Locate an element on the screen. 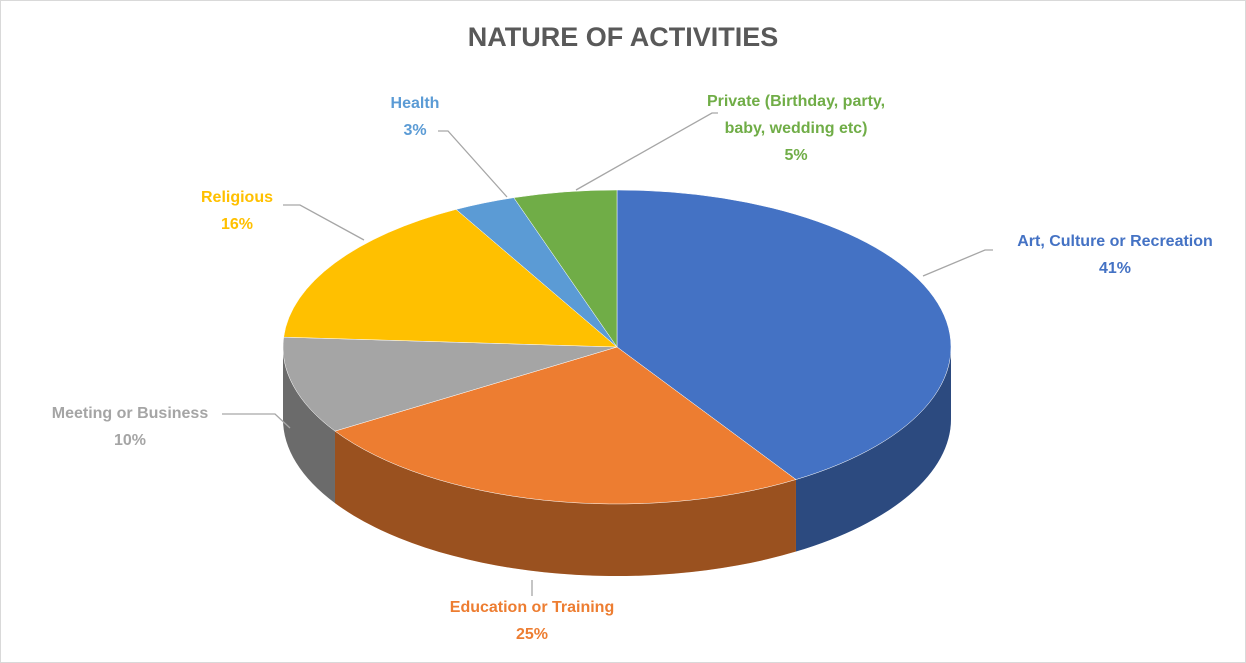  data-label: Religious 16% is located at coordinates (237, 211).